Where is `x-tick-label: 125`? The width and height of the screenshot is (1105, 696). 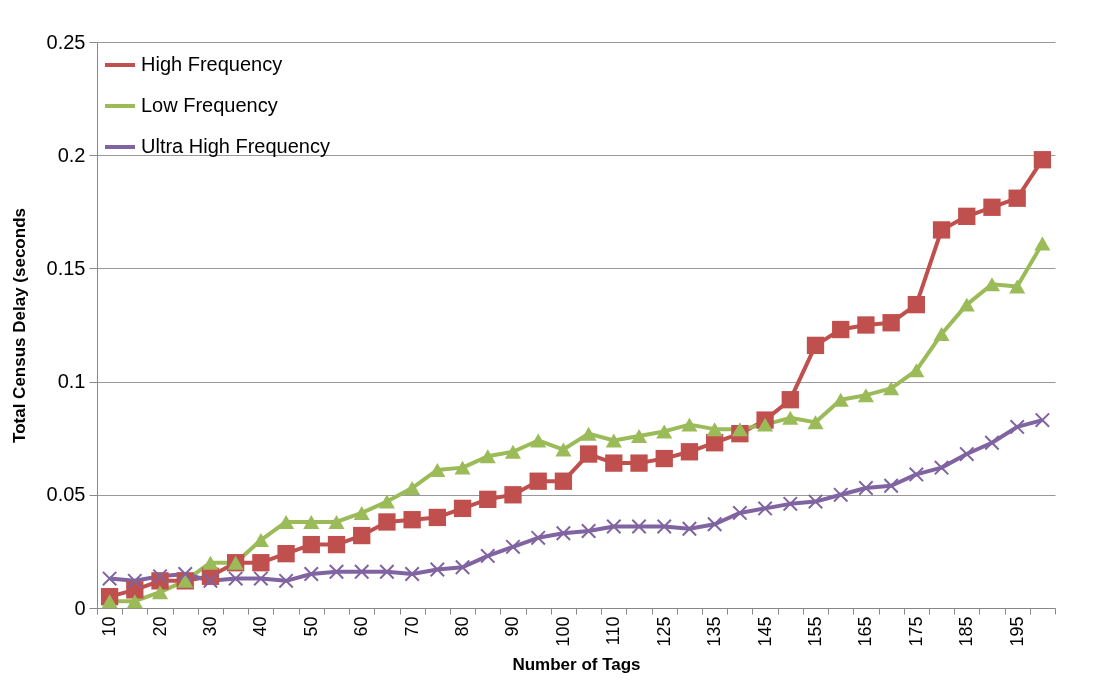
x-tick-label: 125 is located at coordinates (663, 631).